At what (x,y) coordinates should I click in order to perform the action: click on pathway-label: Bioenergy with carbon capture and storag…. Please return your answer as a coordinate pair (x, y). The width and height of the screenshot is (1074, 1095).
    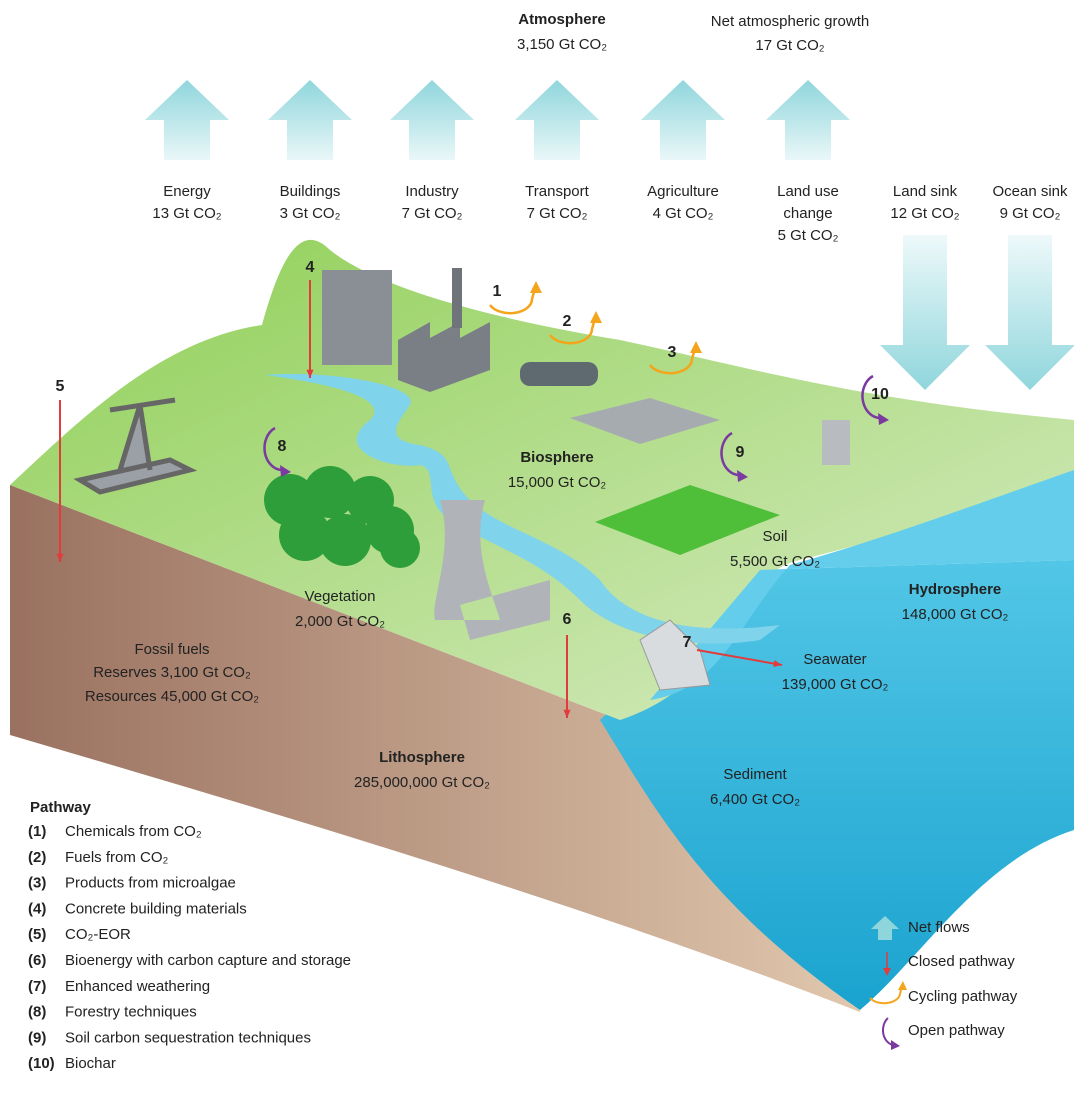
    Looking at the image, I should click on (208, 960).